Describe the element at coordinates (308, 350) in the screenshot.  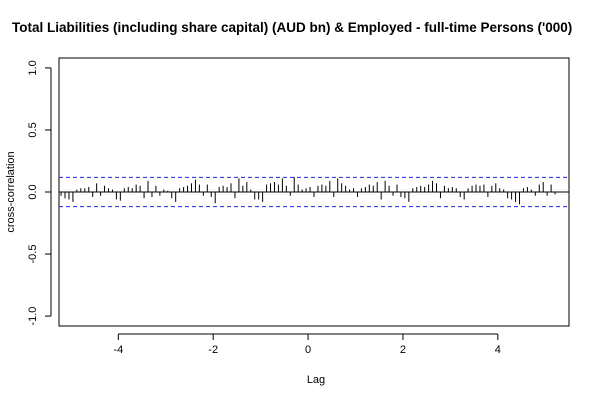
I see `x-tick-label: 0` at that location.